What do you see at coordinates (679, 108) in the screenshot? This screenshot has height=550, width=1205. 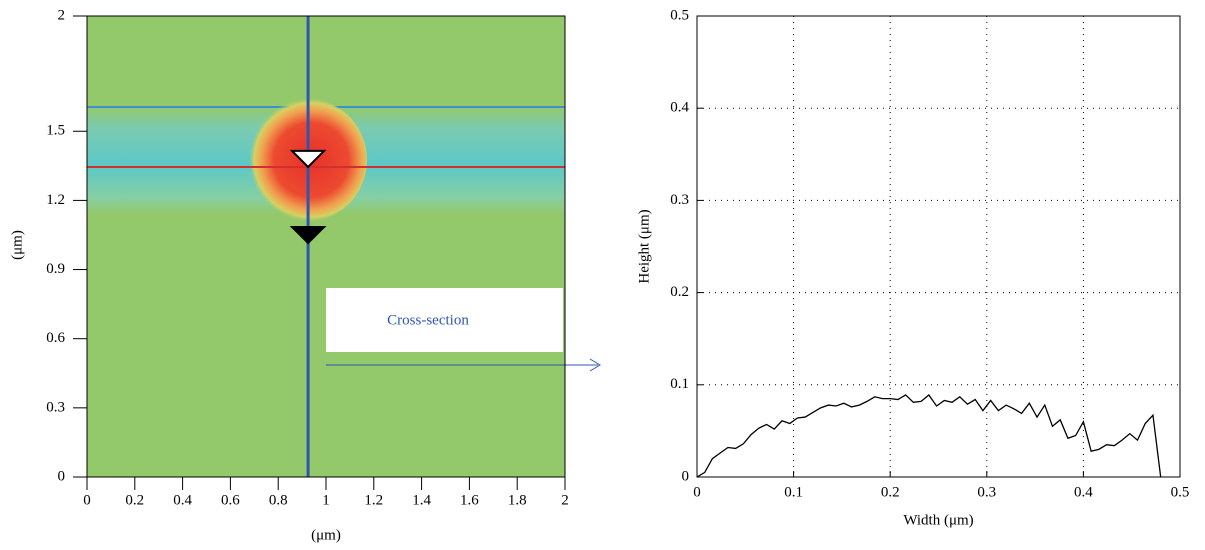 I see `y-tick-label: 0.4` at bounding box center [679, 108].